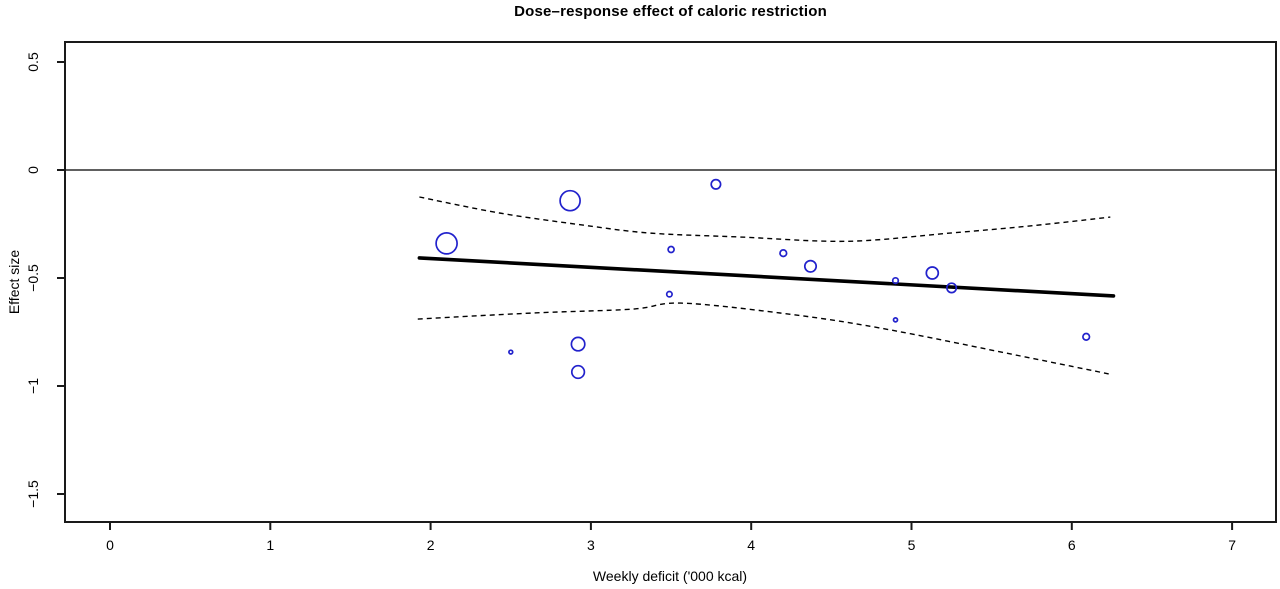 The height and width of the screenshot is (589, 1280). Describe the element at coordinates (33, 170) in the screenshot. I see `y-tick-label: 0` at that location.